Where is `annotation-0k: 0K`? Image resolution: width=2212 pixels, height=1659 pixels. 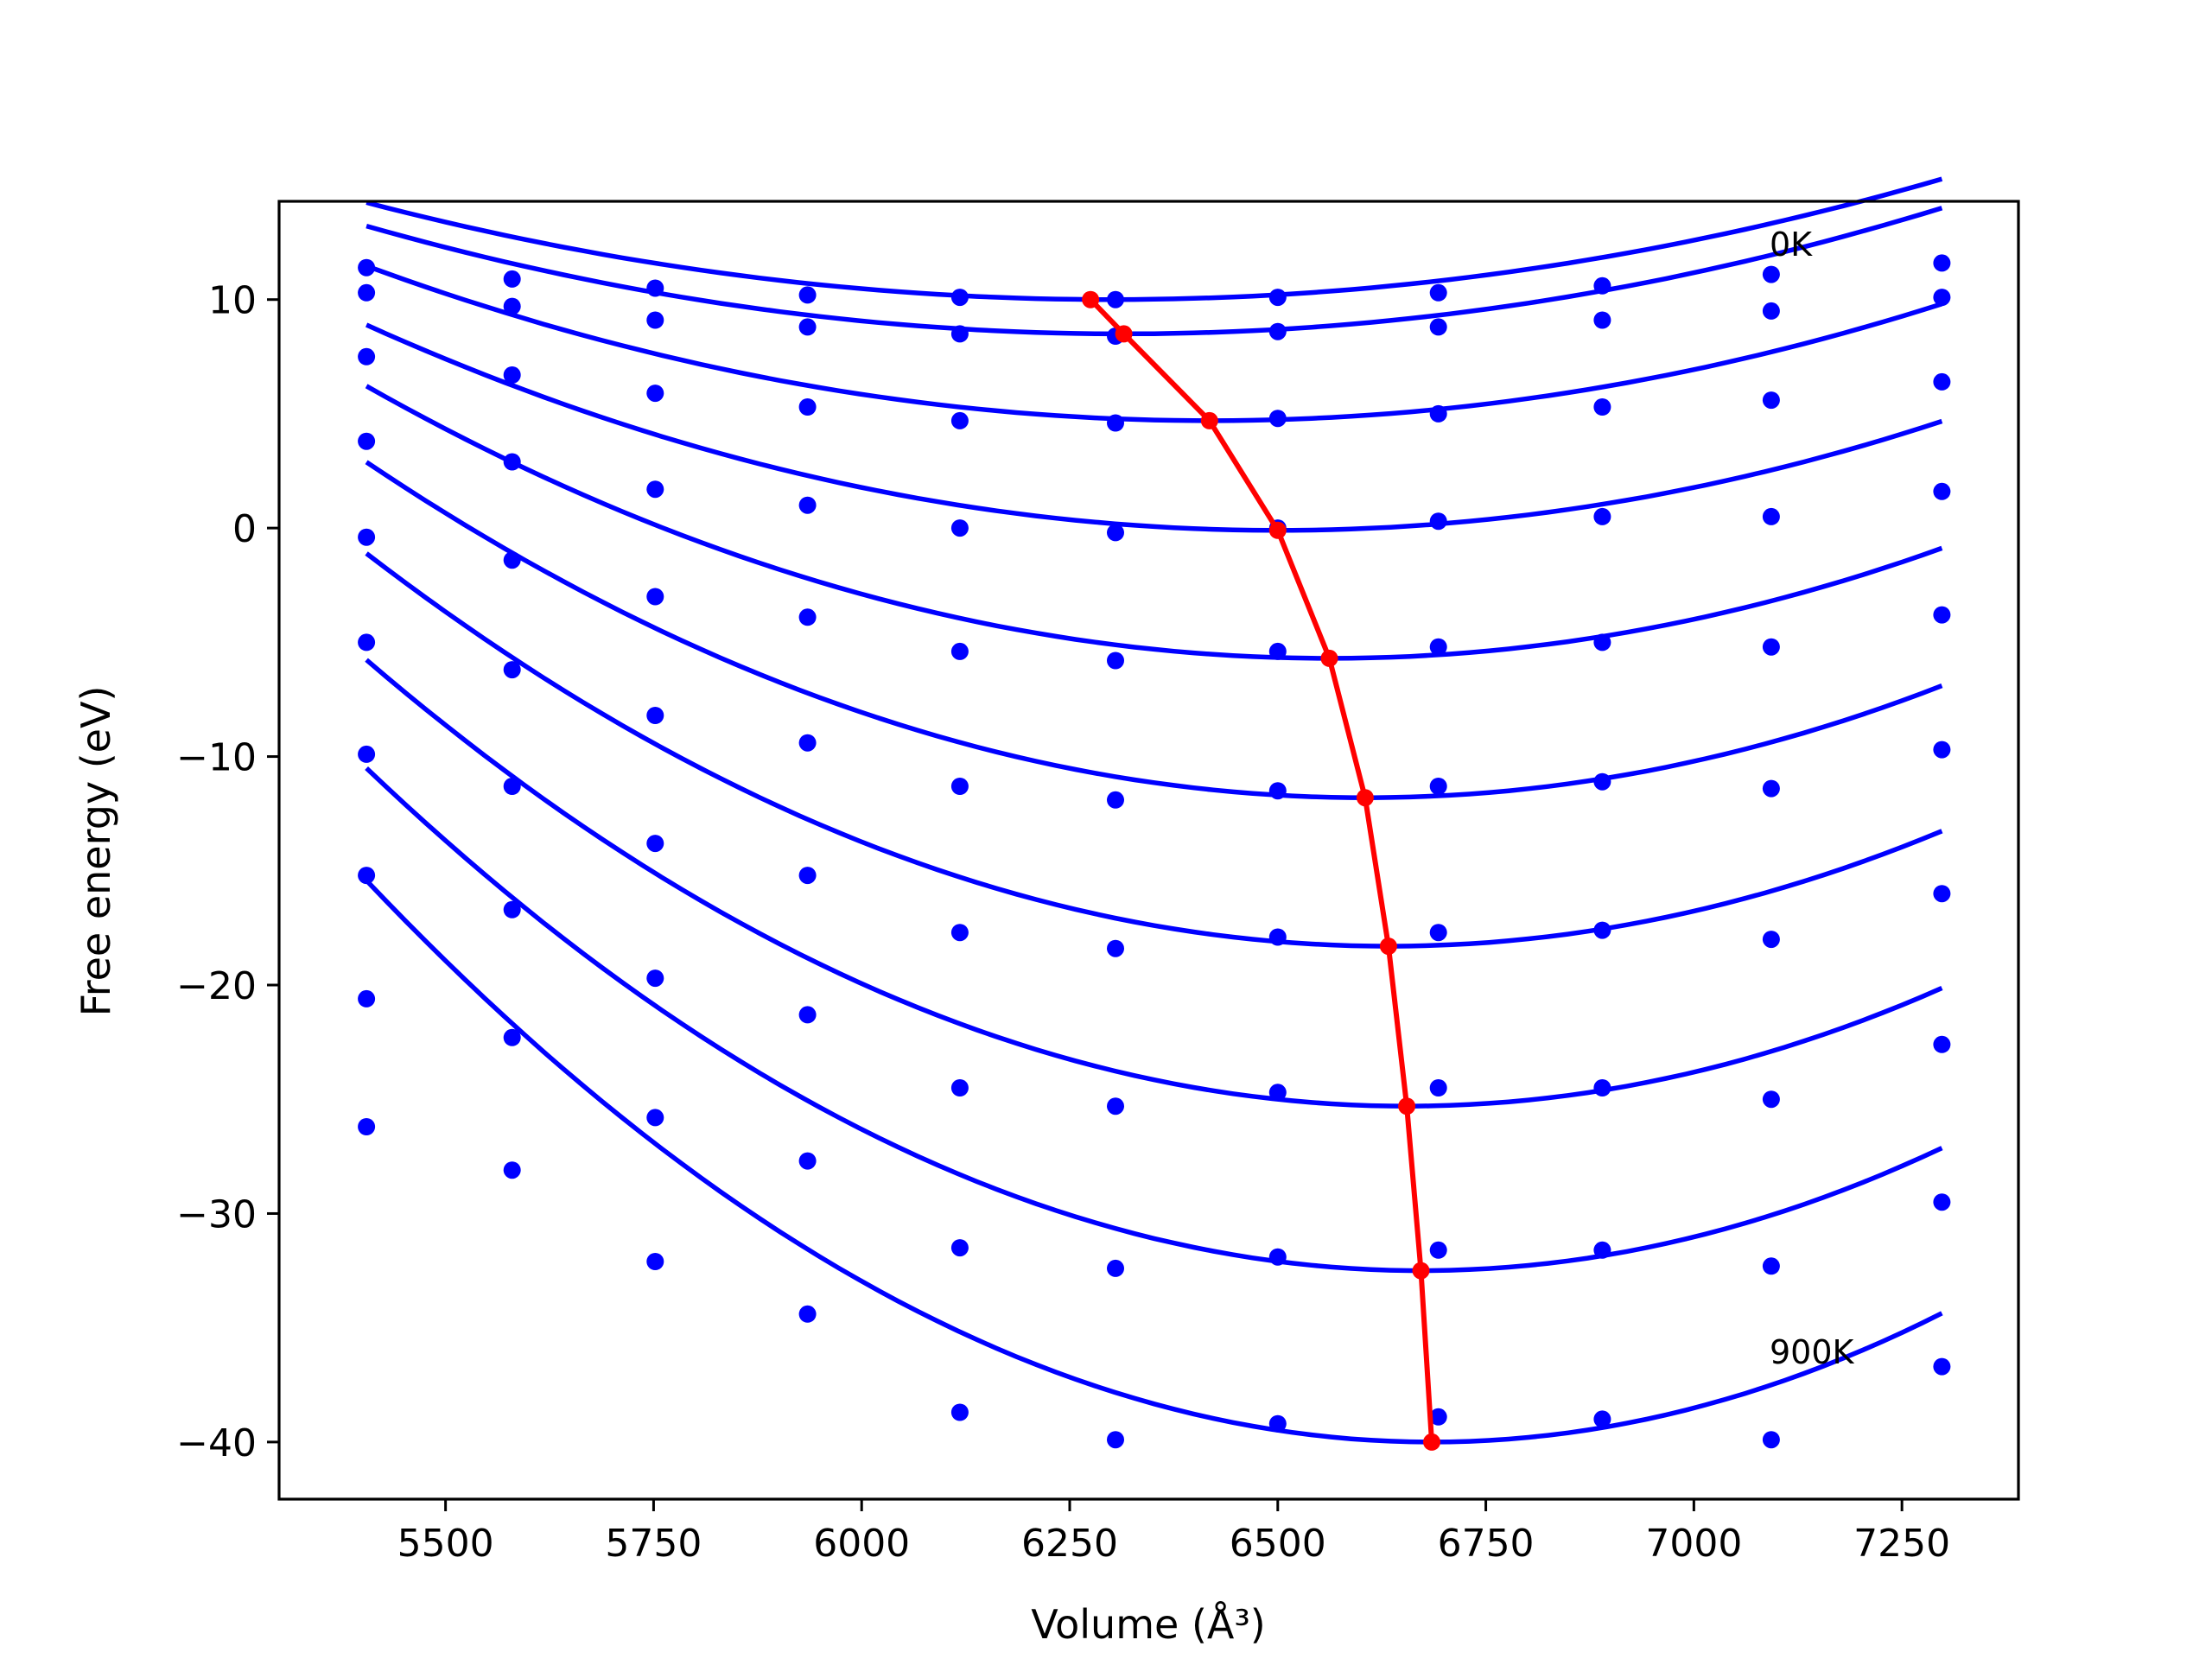
annotation-0k: 0K is located at coordinates (1792, 245).